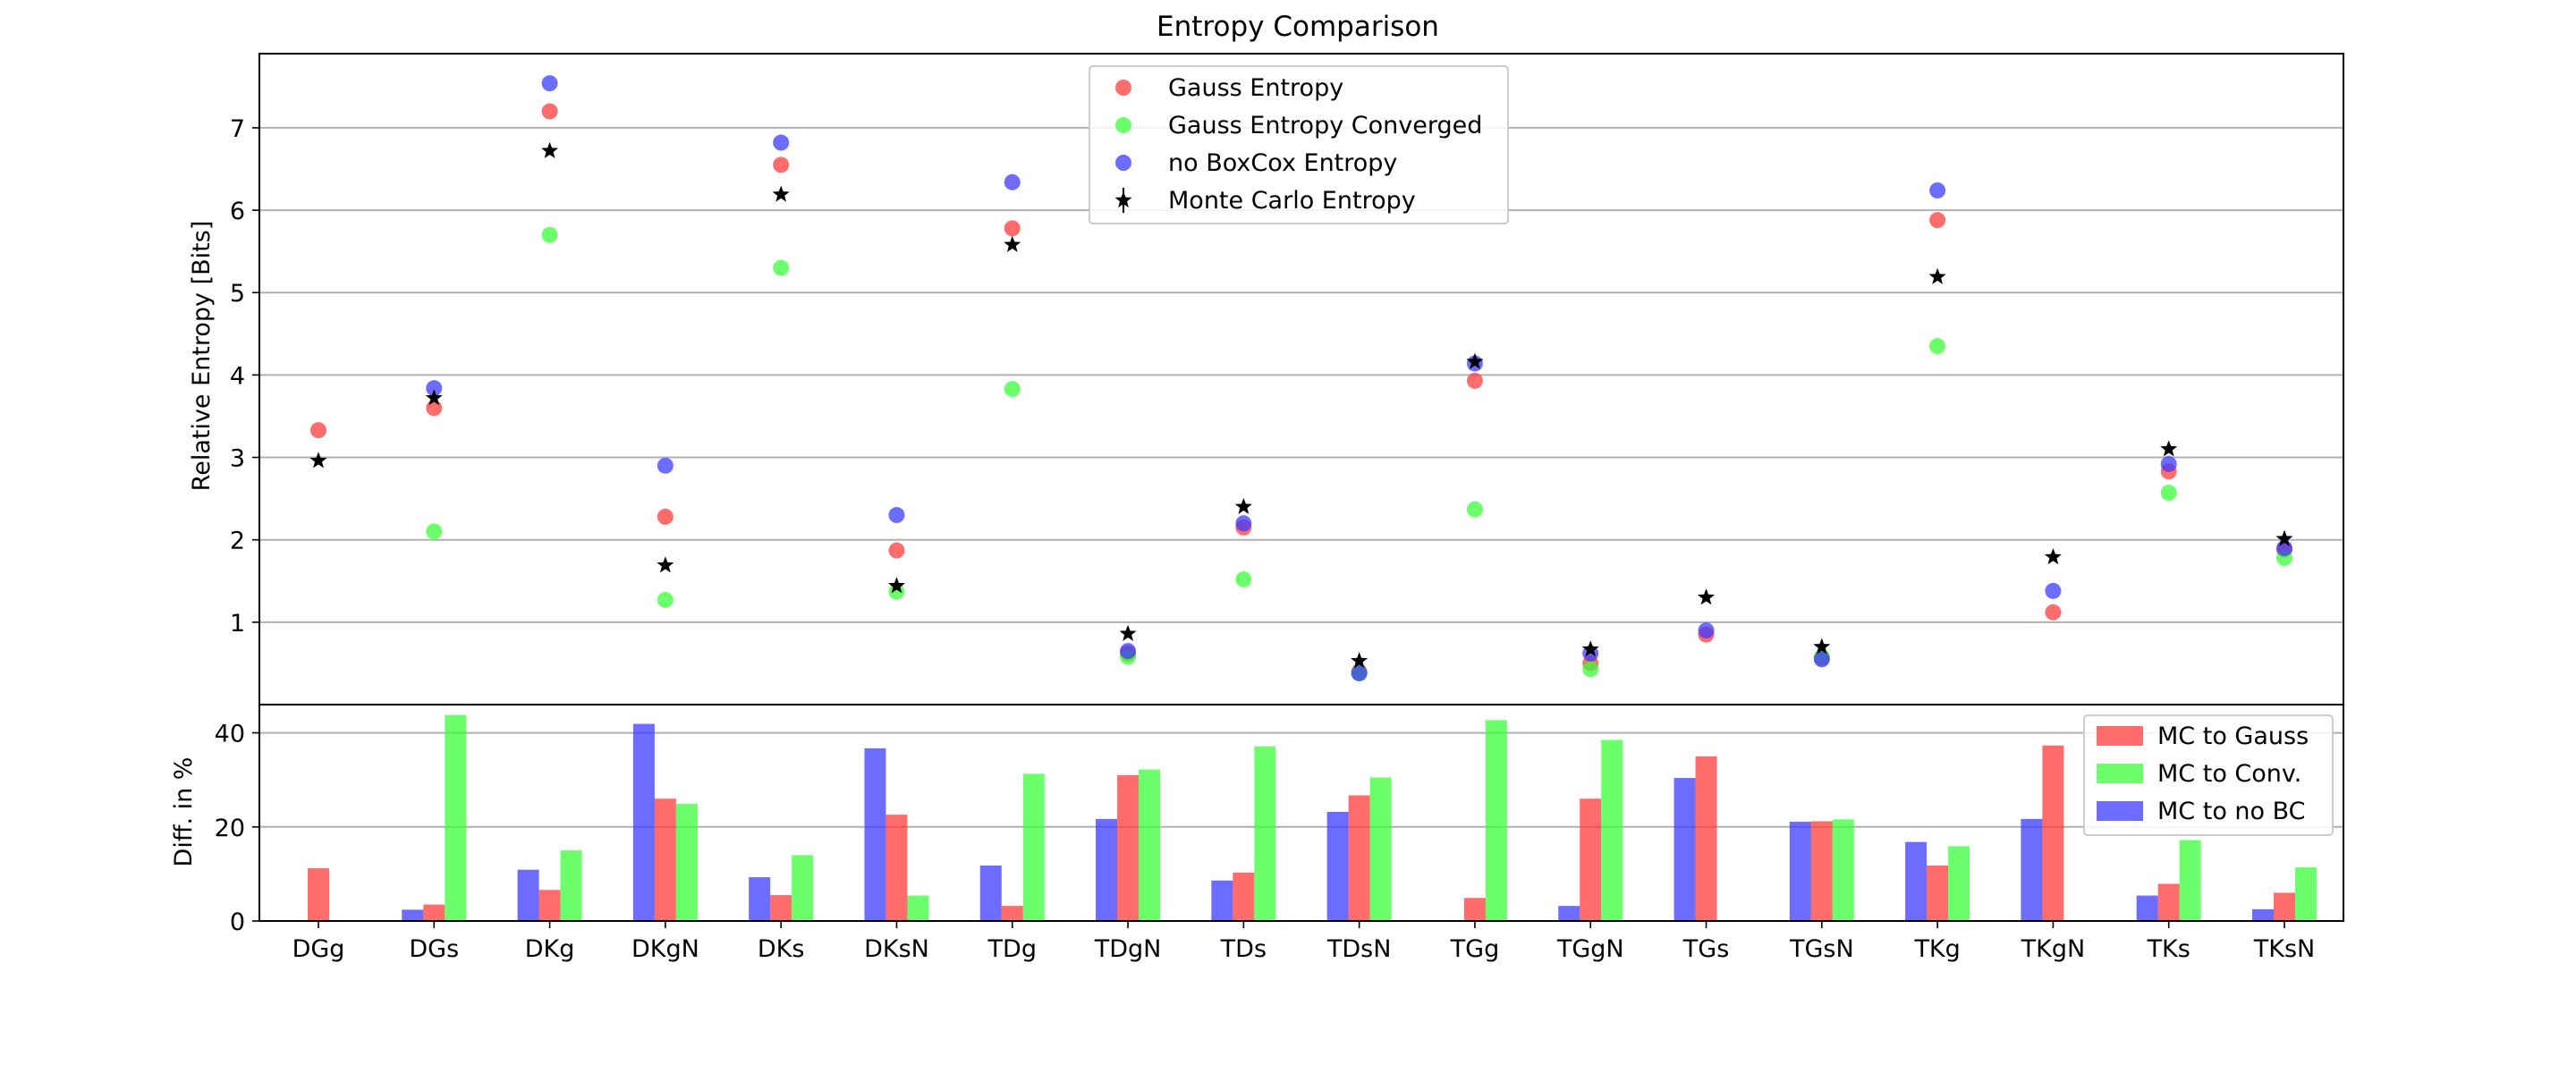  Describe the element at coordinates (318, 949) in the screenshot. I see `x-tick-label: DGg` at that location.